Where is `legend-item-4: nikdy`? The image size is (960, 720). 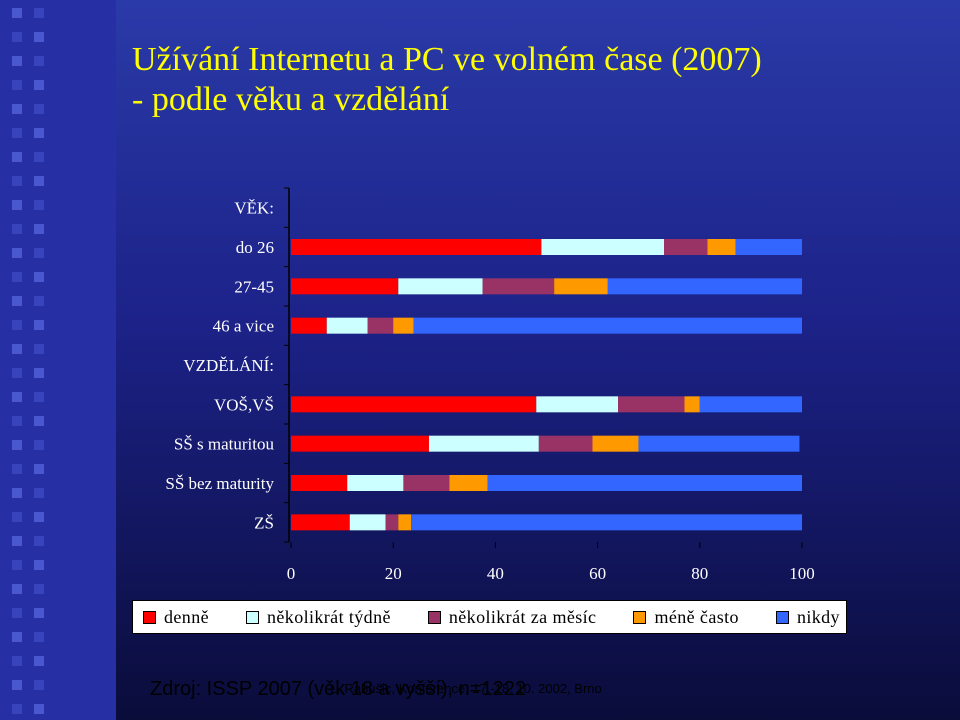 legend-item-4: nikdy is located at coordinates (807, 617).